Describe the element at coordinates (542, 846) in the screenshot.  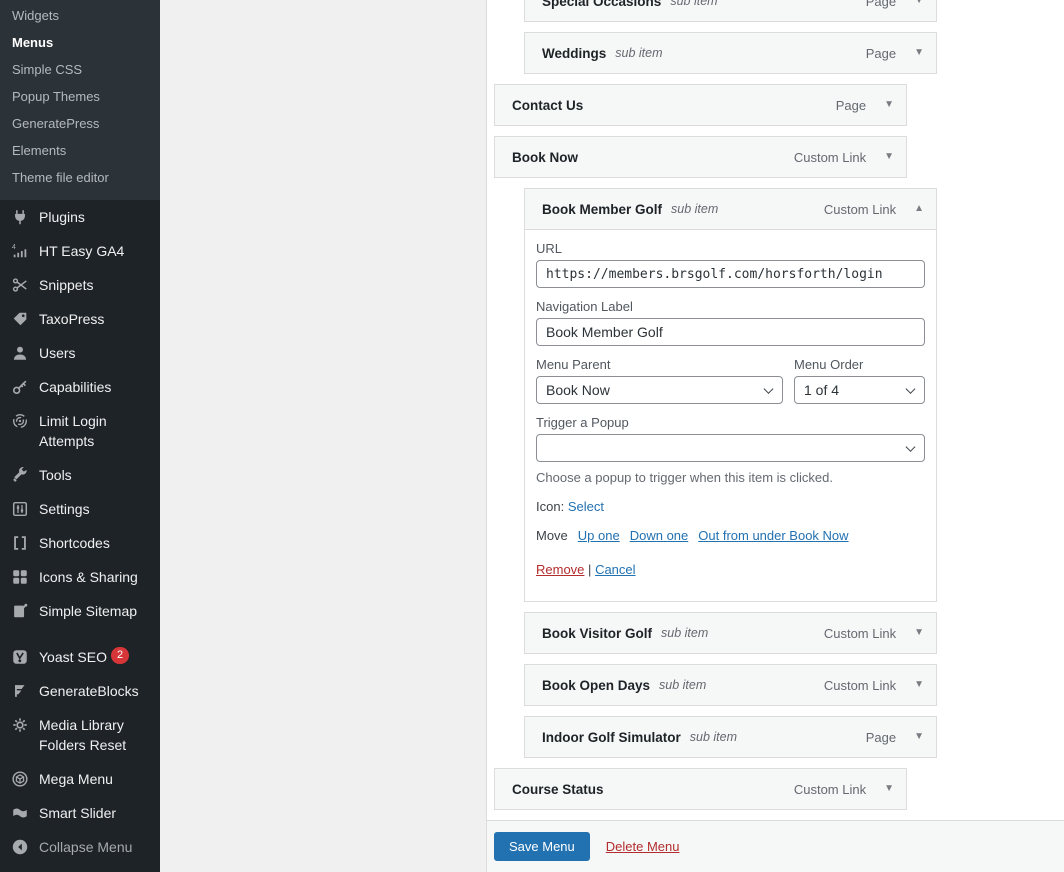
I see `save-menu-button: Save Menu` at that location.